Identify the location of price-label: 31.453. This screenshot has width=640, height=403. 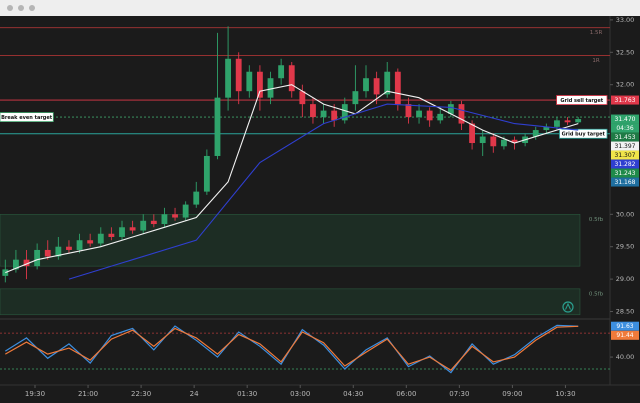
(625, 137).